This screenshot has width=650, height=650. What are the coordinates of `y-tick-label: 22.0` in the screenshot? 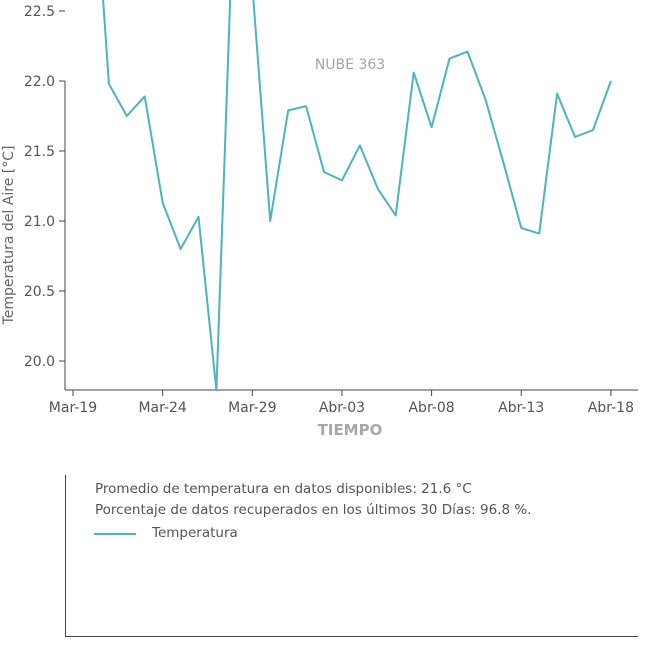 It's located at (39, 82).